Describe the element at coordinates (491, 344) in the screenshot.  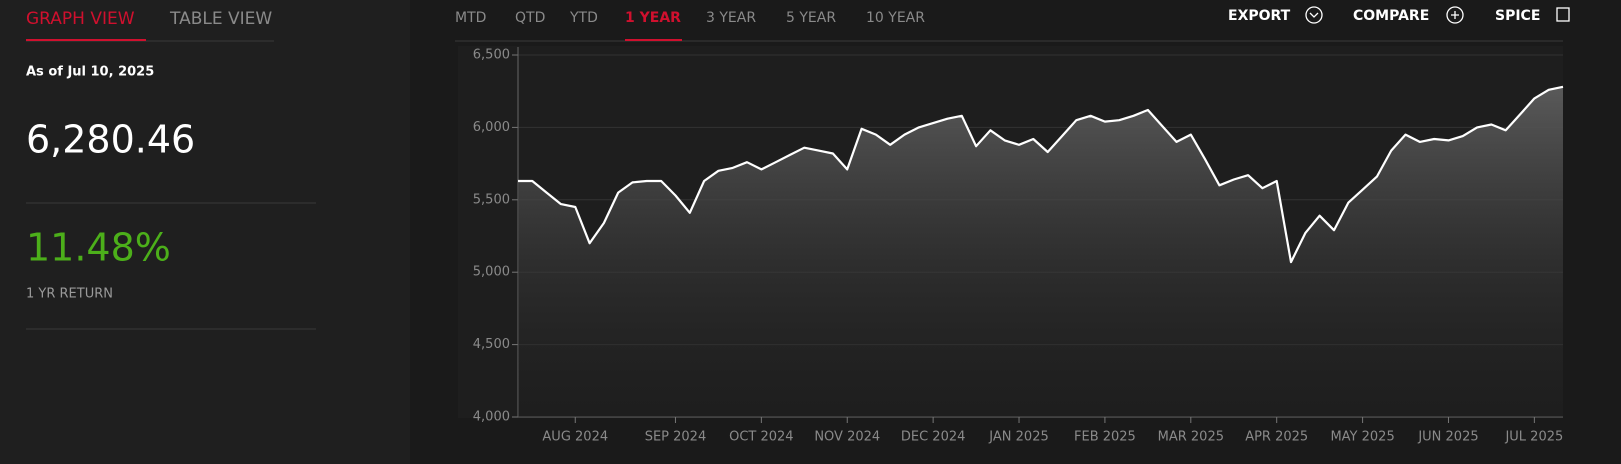
I see `y-tick-label: 4,500` at that location.